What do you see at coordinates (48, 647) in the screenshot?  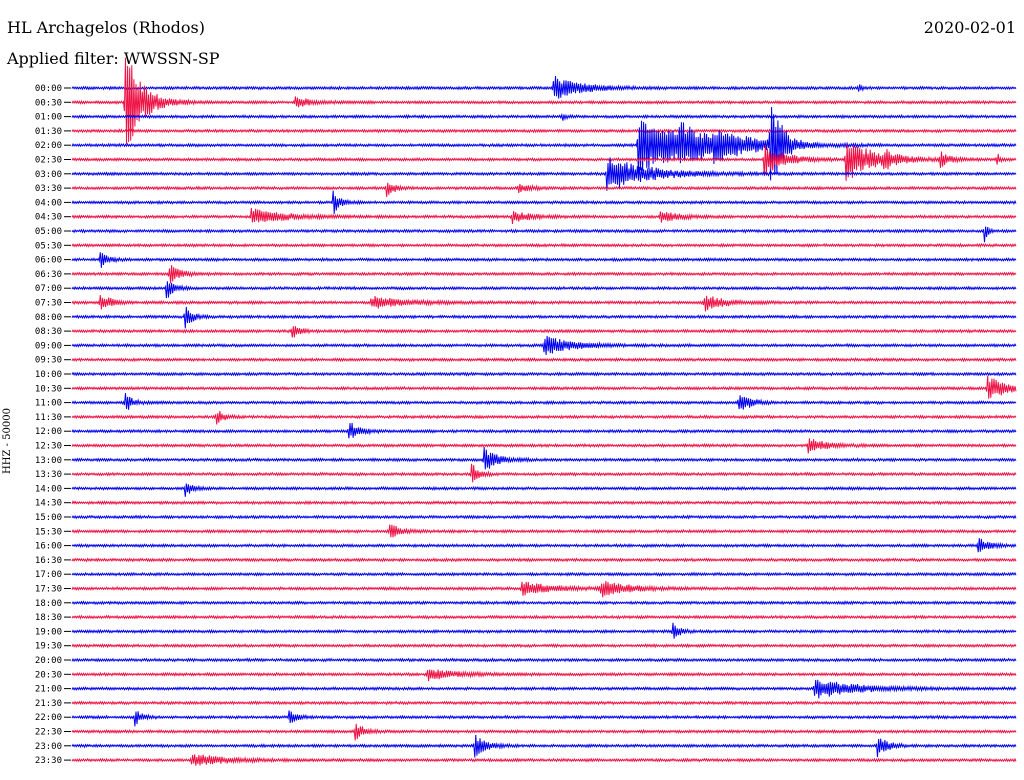 I see `row-tick-label: 19:30` at bounding box center [48, 647].